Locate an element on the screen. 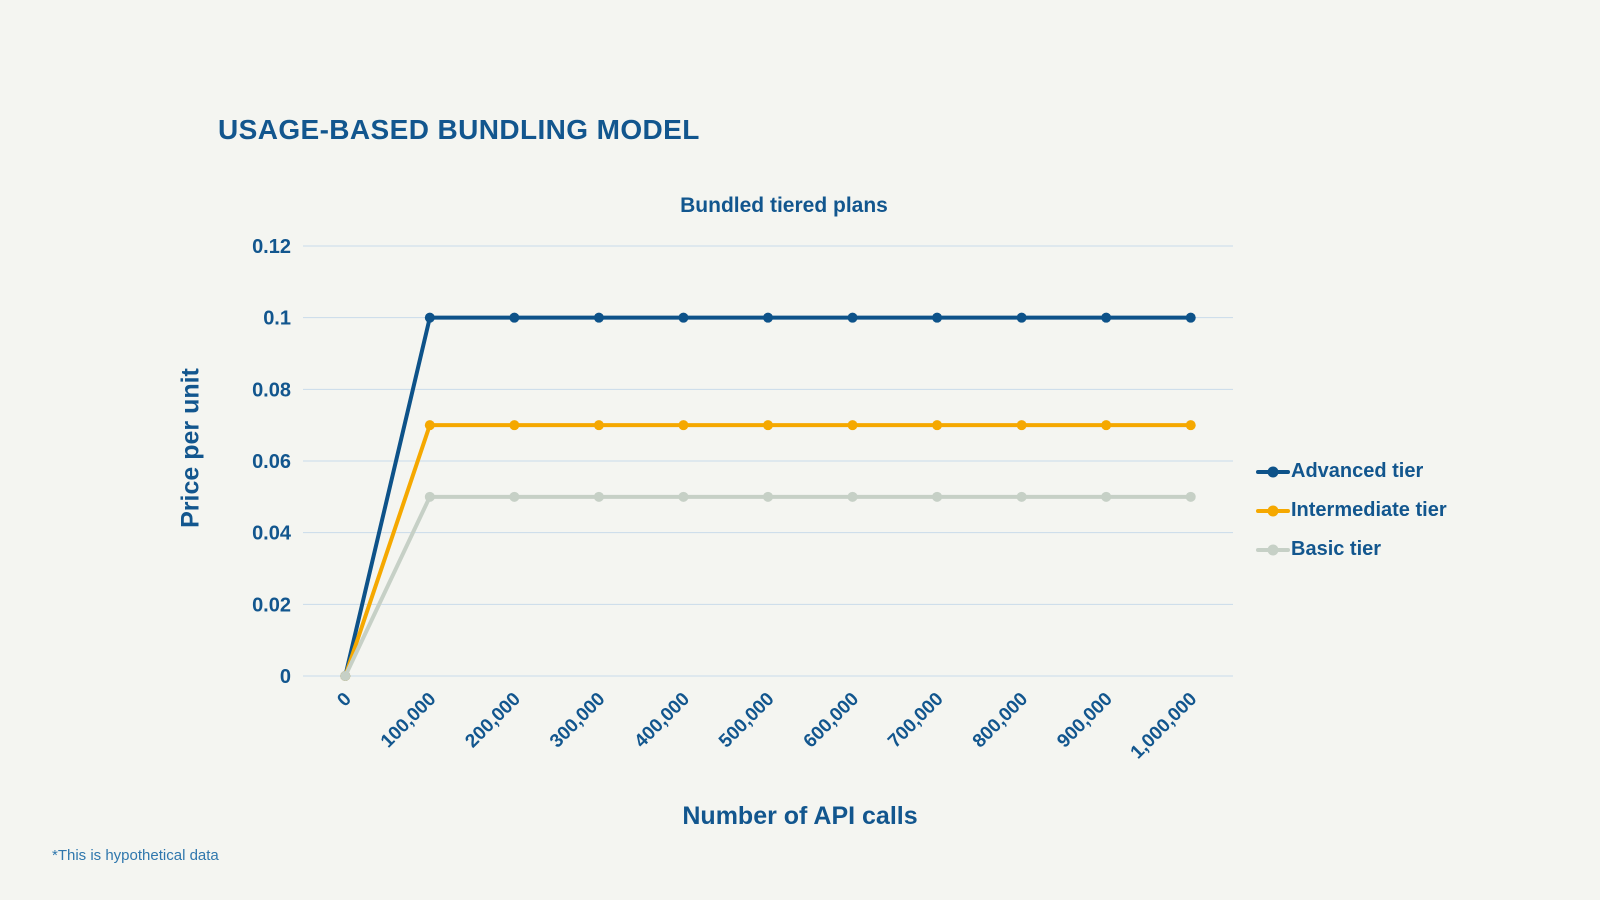 This screenshot has width=1600, height=900. page-title: USAGE-BASED BUNDLING MODEL is located at coordinates (459, 129).